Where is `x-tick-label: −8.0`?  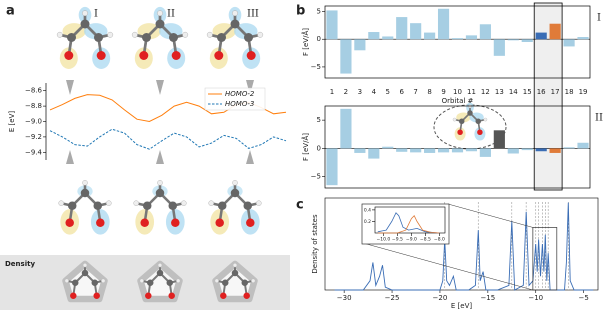
x-tick-label: −8.0 is located at coordinates (439, 240).